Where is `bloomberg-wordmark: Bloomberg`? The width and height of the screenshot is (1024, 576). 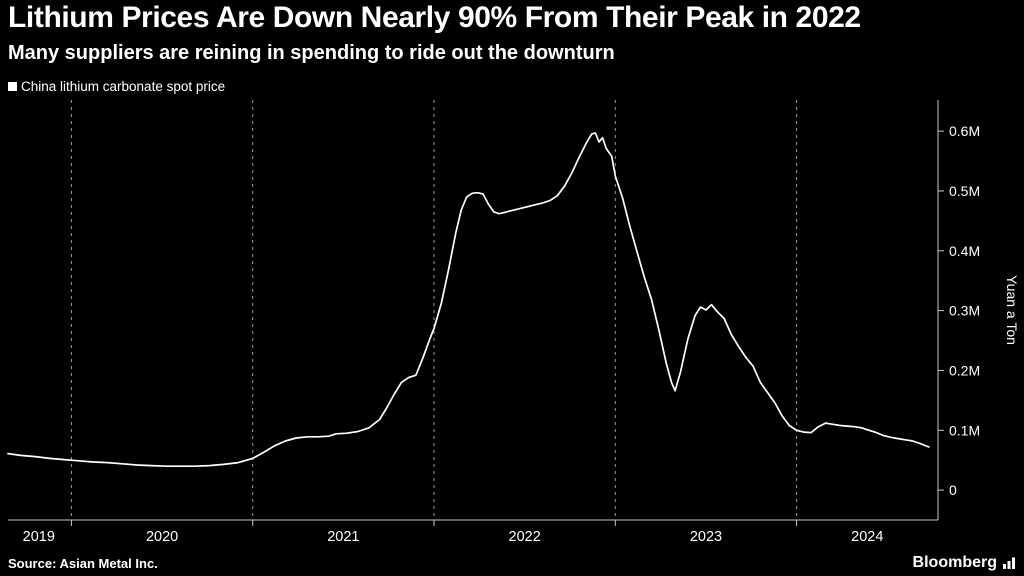 bloomberg-wordmark: Bloomberg is located at coordinates (954, 562).